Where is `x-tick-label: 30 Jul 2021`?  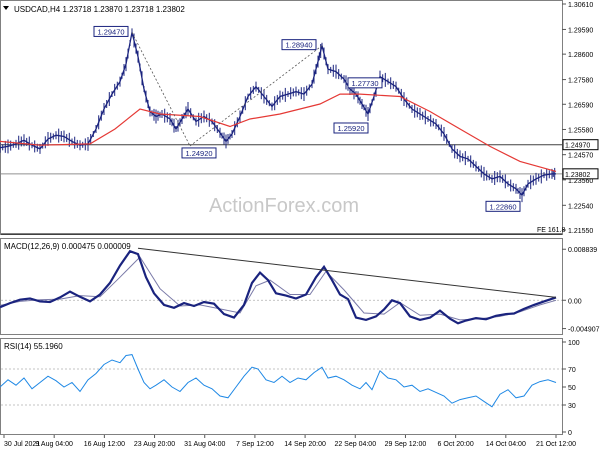 x-tick-label: 30 Jul 2021 is located at coordinates (22, 444).